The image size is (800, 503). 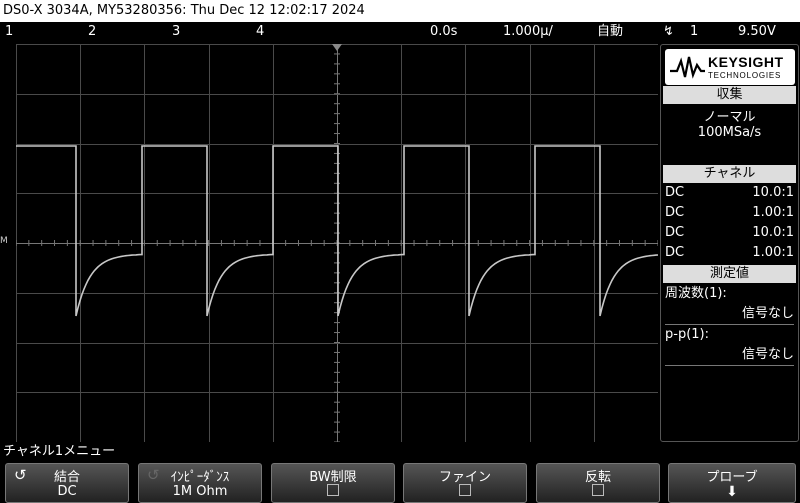 I want to click on meas-pp-label: p-p(1):, so click(x=687, y=334).